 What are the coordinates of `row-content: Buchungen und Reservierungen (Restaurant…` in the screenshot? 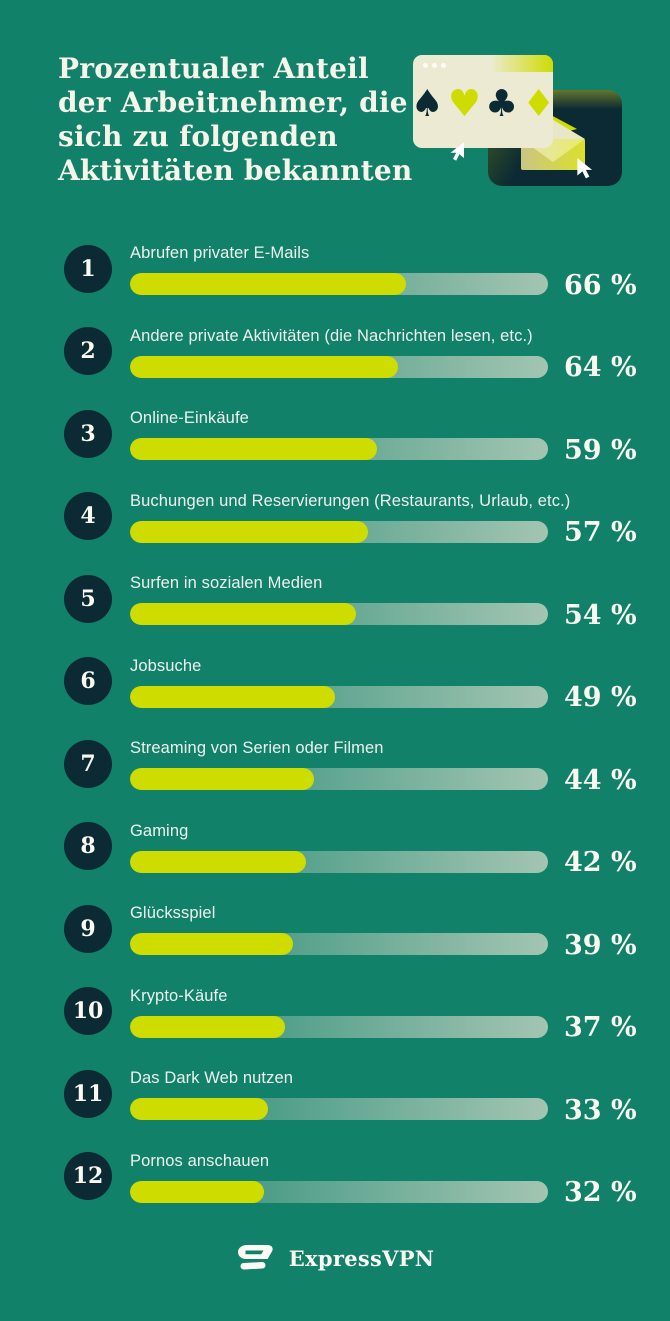 It's located at (389, 519).